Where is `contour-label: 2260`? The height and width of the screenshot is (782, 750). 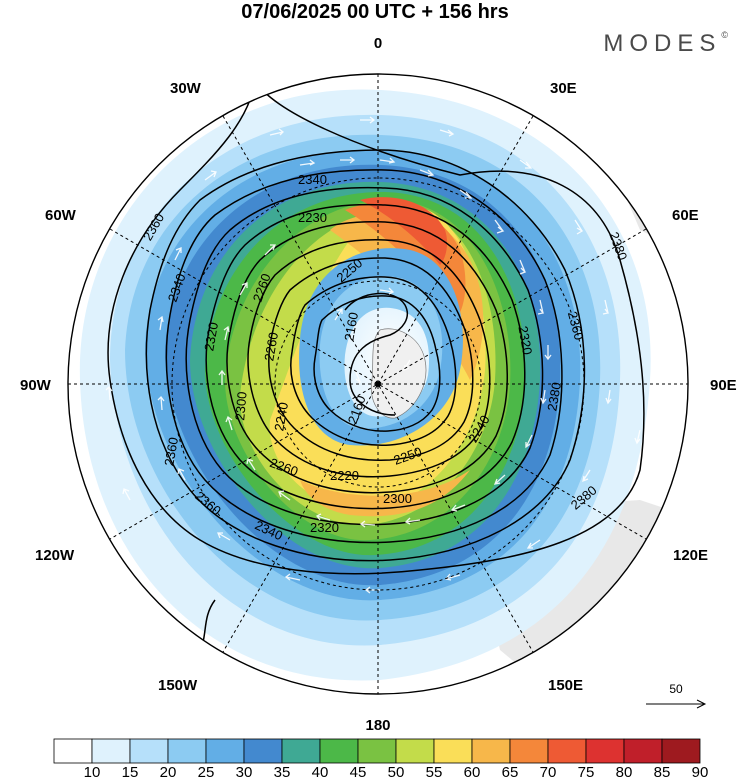
contour-label: 2260 is located at coordinates (271, 346).